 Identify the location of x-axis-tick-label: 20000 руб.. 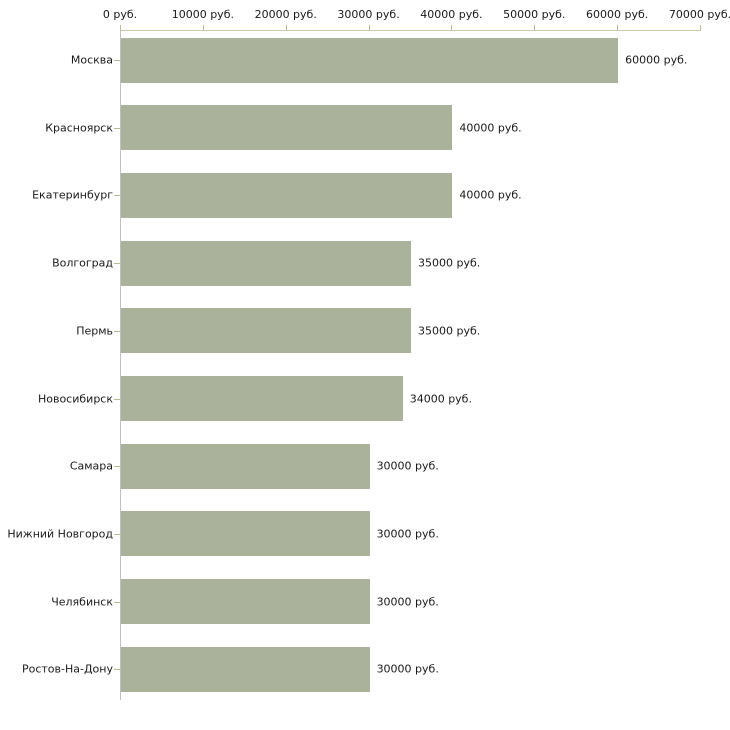
(285, 14).